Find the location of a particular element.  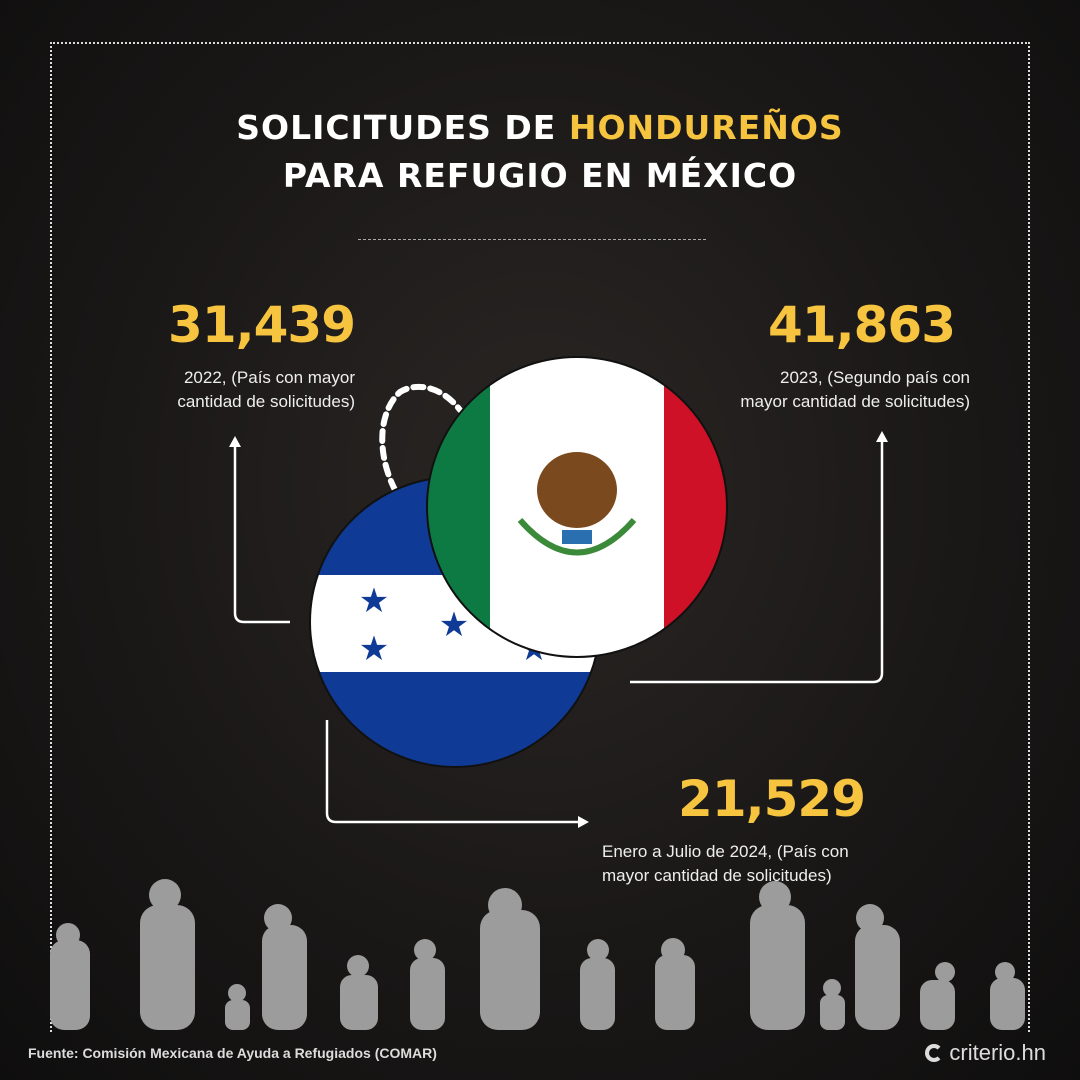

arrow-to-2023 is located at coordinates (757, 562).